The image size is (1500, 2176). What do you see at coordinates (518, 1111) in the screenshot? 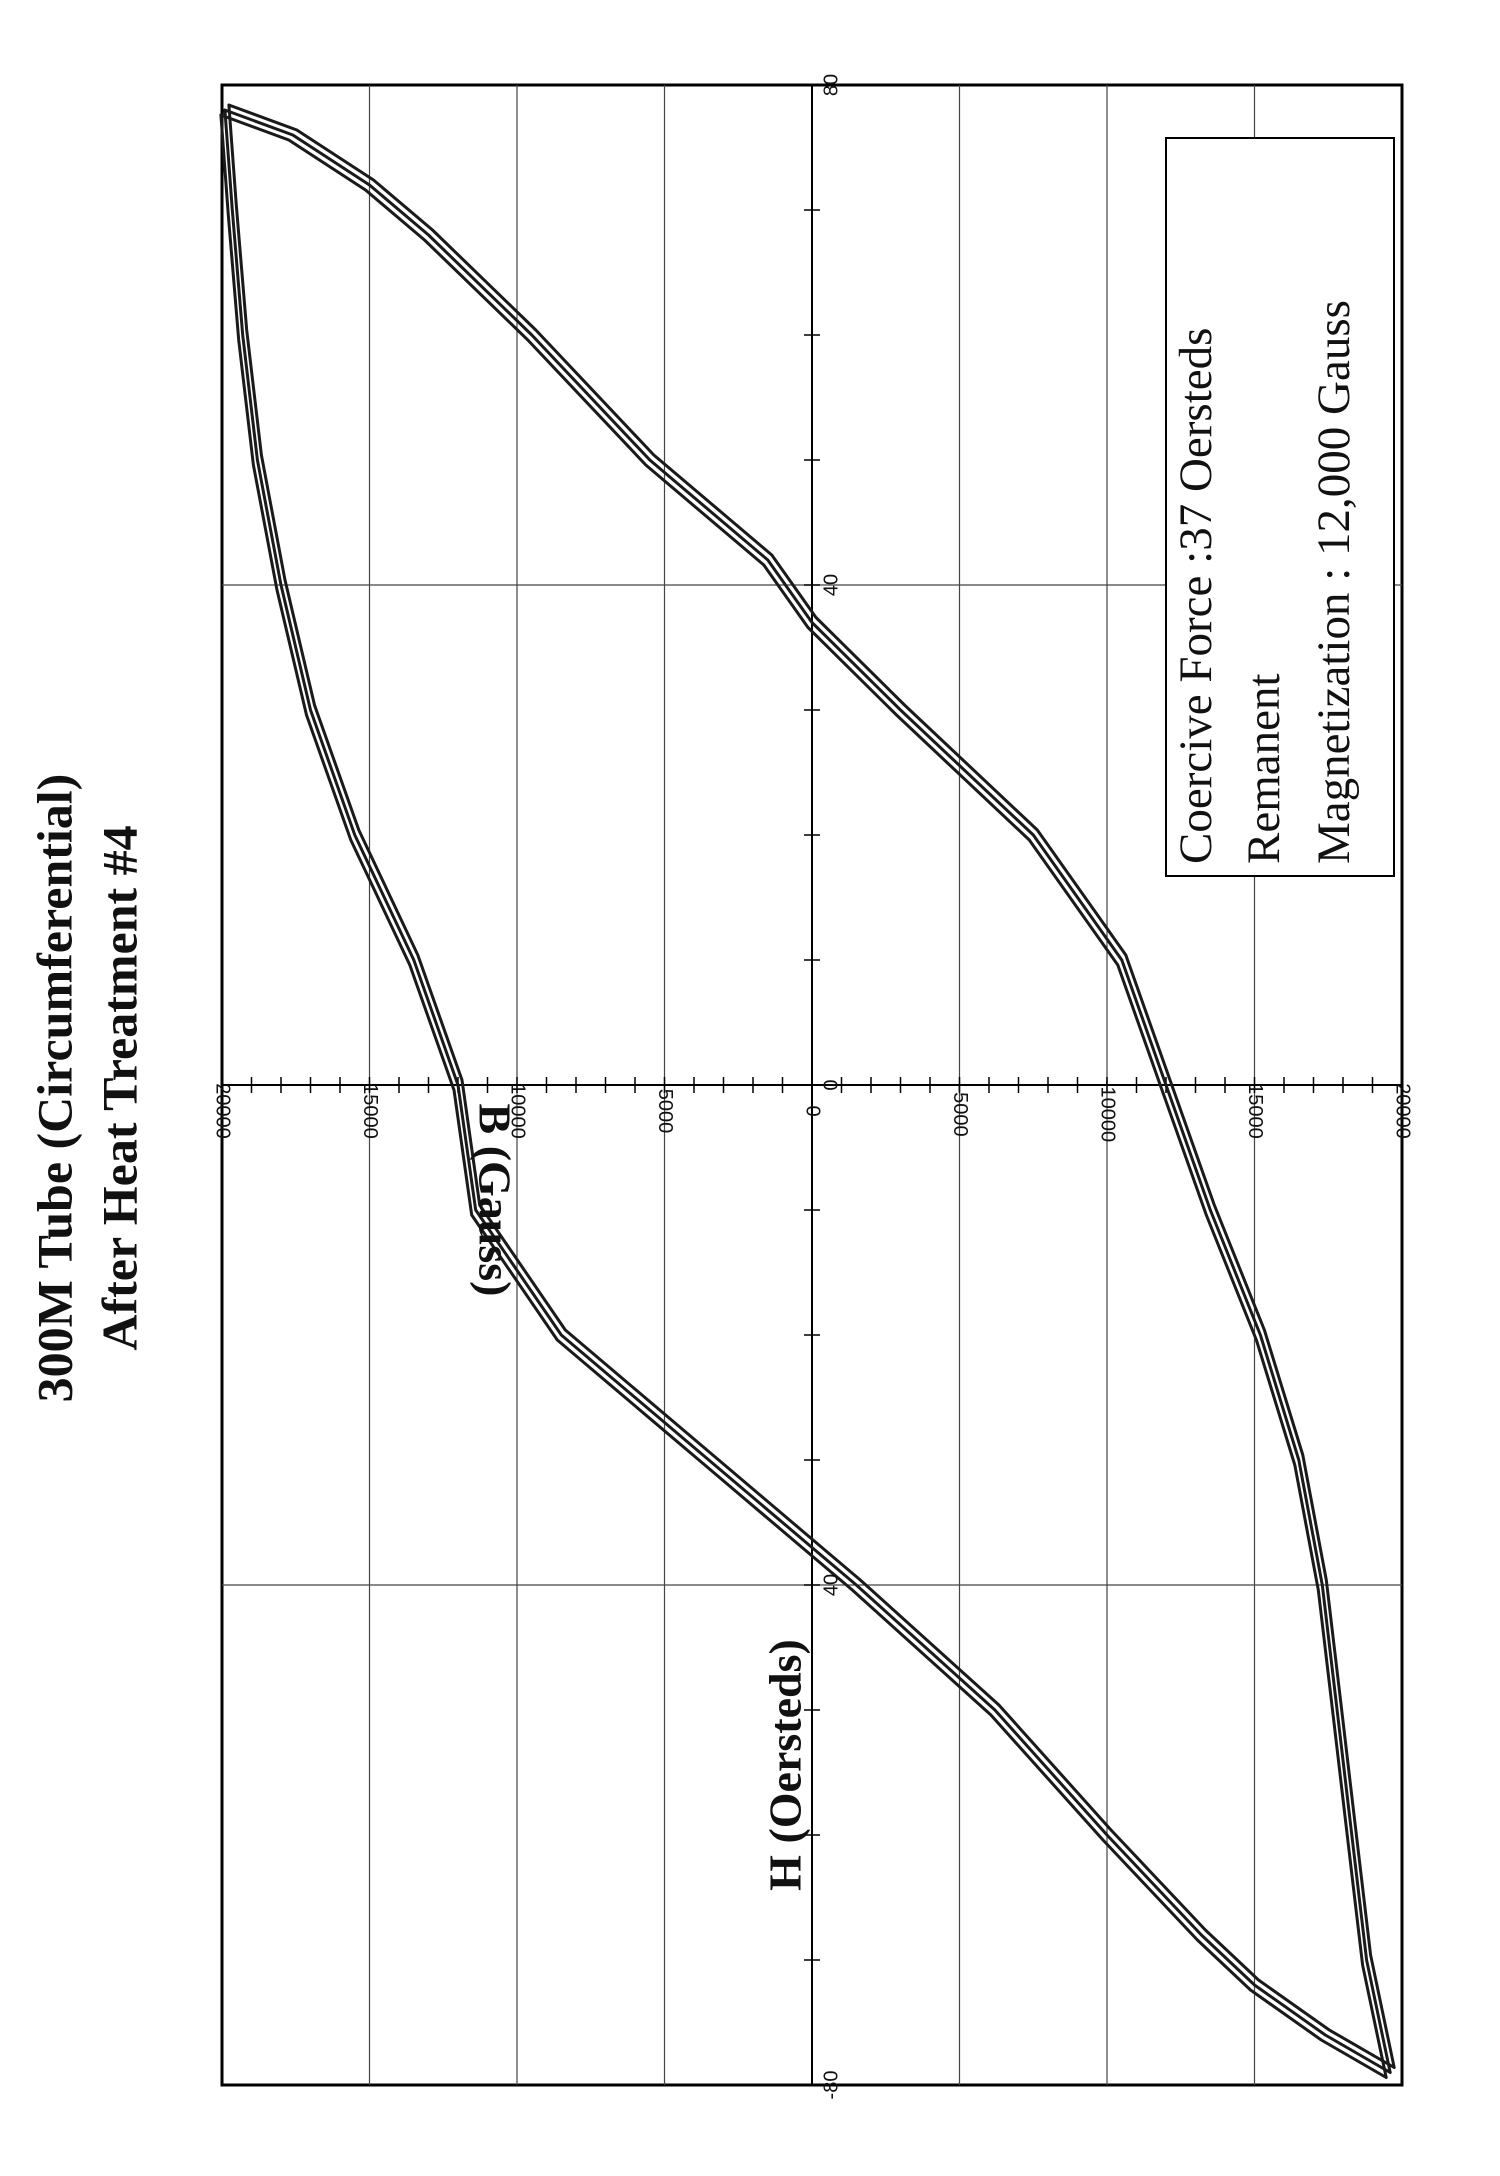
I see `b-tick-label: 10000` at bounding box center [518, 1111].